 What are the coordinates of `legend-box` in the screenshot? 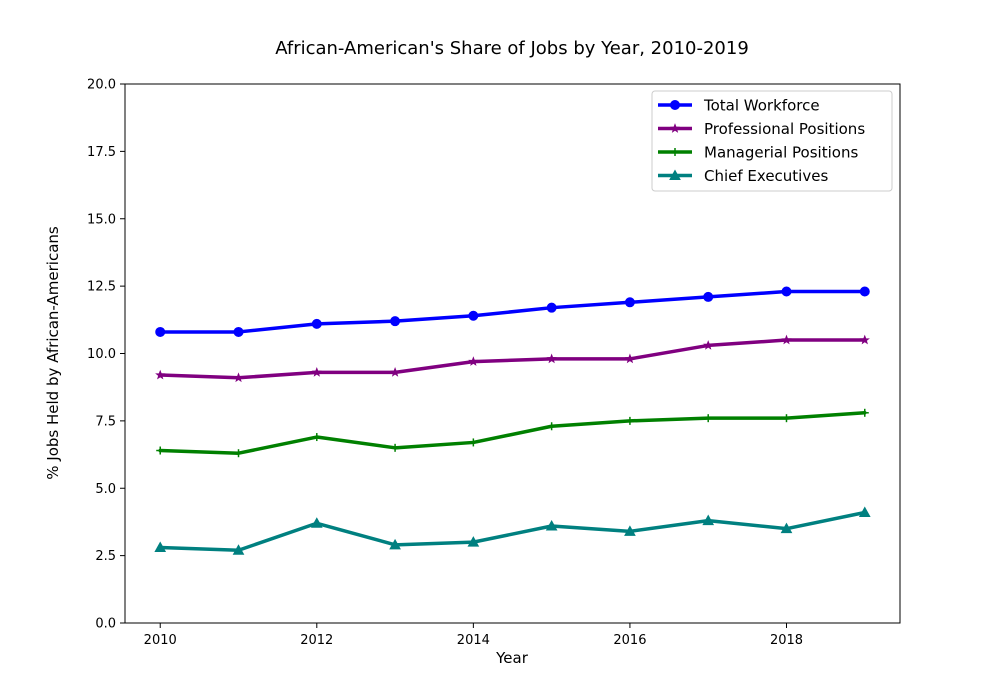 It's located at (772, 141).